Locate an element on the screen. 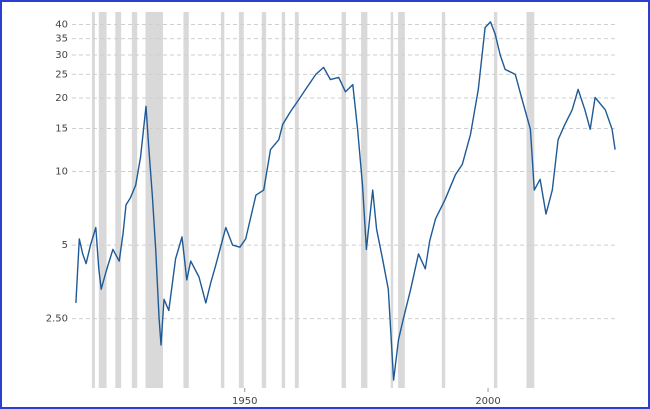  y-tick-label: 20 is located at coordinates (61, 98).